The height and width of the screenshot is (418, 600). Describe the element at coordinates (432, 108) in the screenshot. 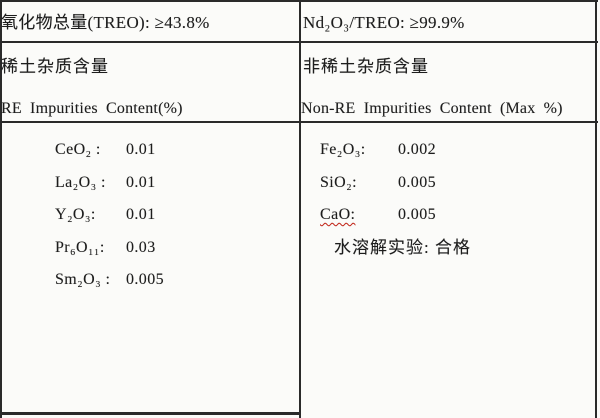

I see `non-re-impurities-header-en: Non-RE Impurities Content (Max %)` at that location.